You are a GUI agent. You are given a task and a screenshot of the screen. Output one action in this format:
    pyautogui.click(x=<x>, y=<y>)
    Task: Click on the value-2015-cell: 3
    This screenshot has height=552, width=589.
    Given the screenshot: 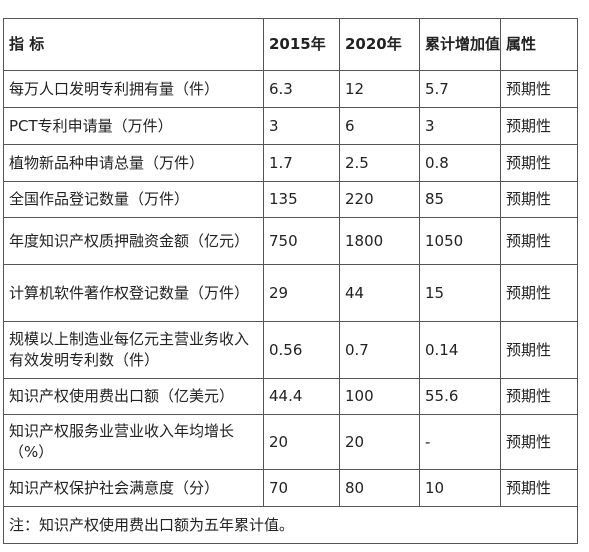 What is the action you would take?
    pyautogui.click(x=301, y=126)
    